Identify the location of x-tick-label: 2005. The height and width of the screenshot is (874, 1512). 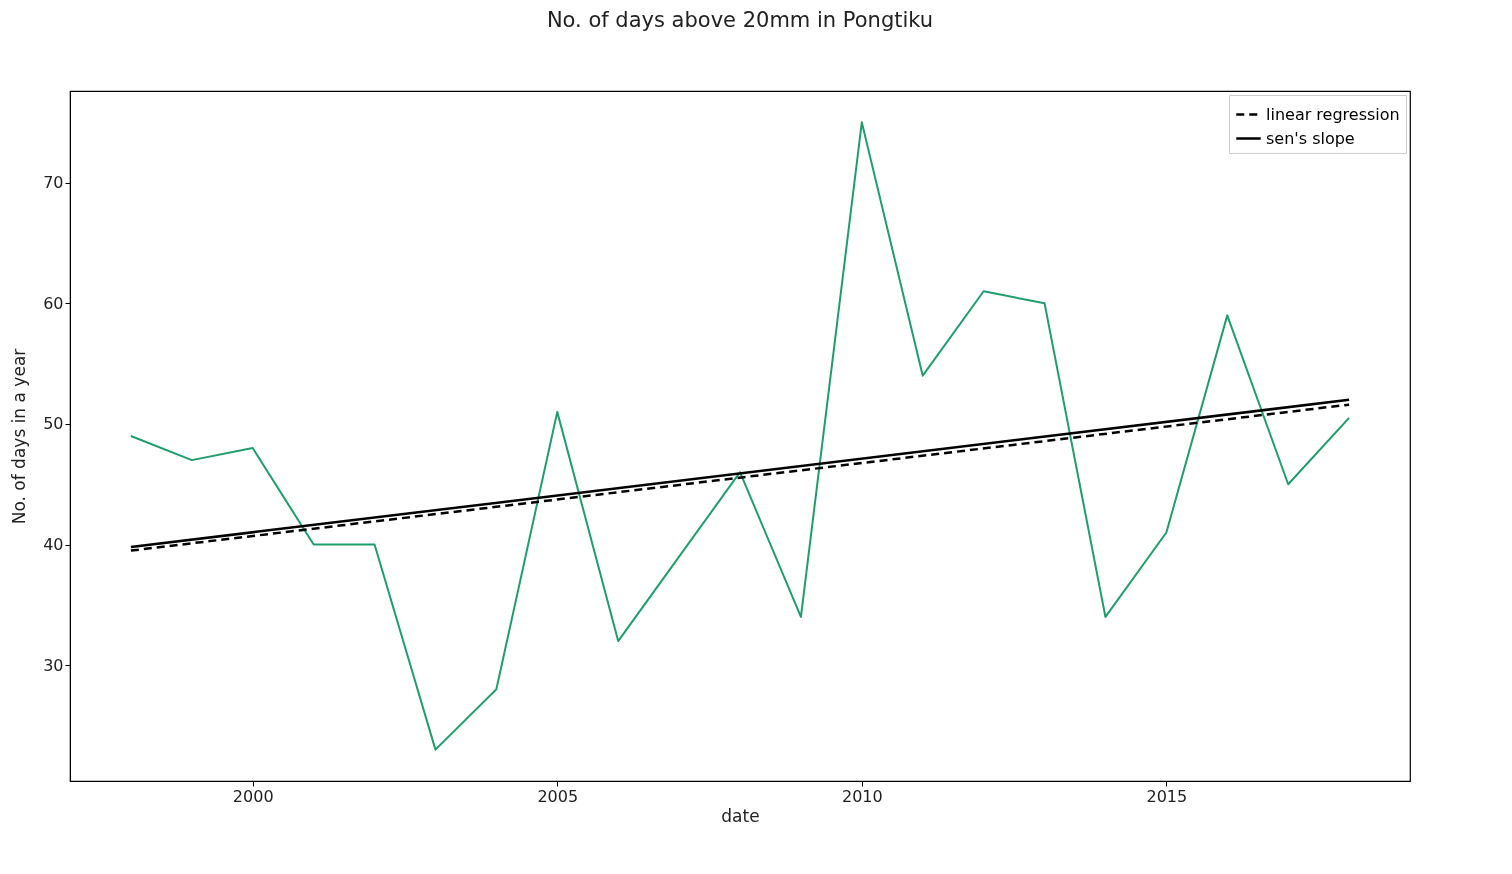
(558, 796).